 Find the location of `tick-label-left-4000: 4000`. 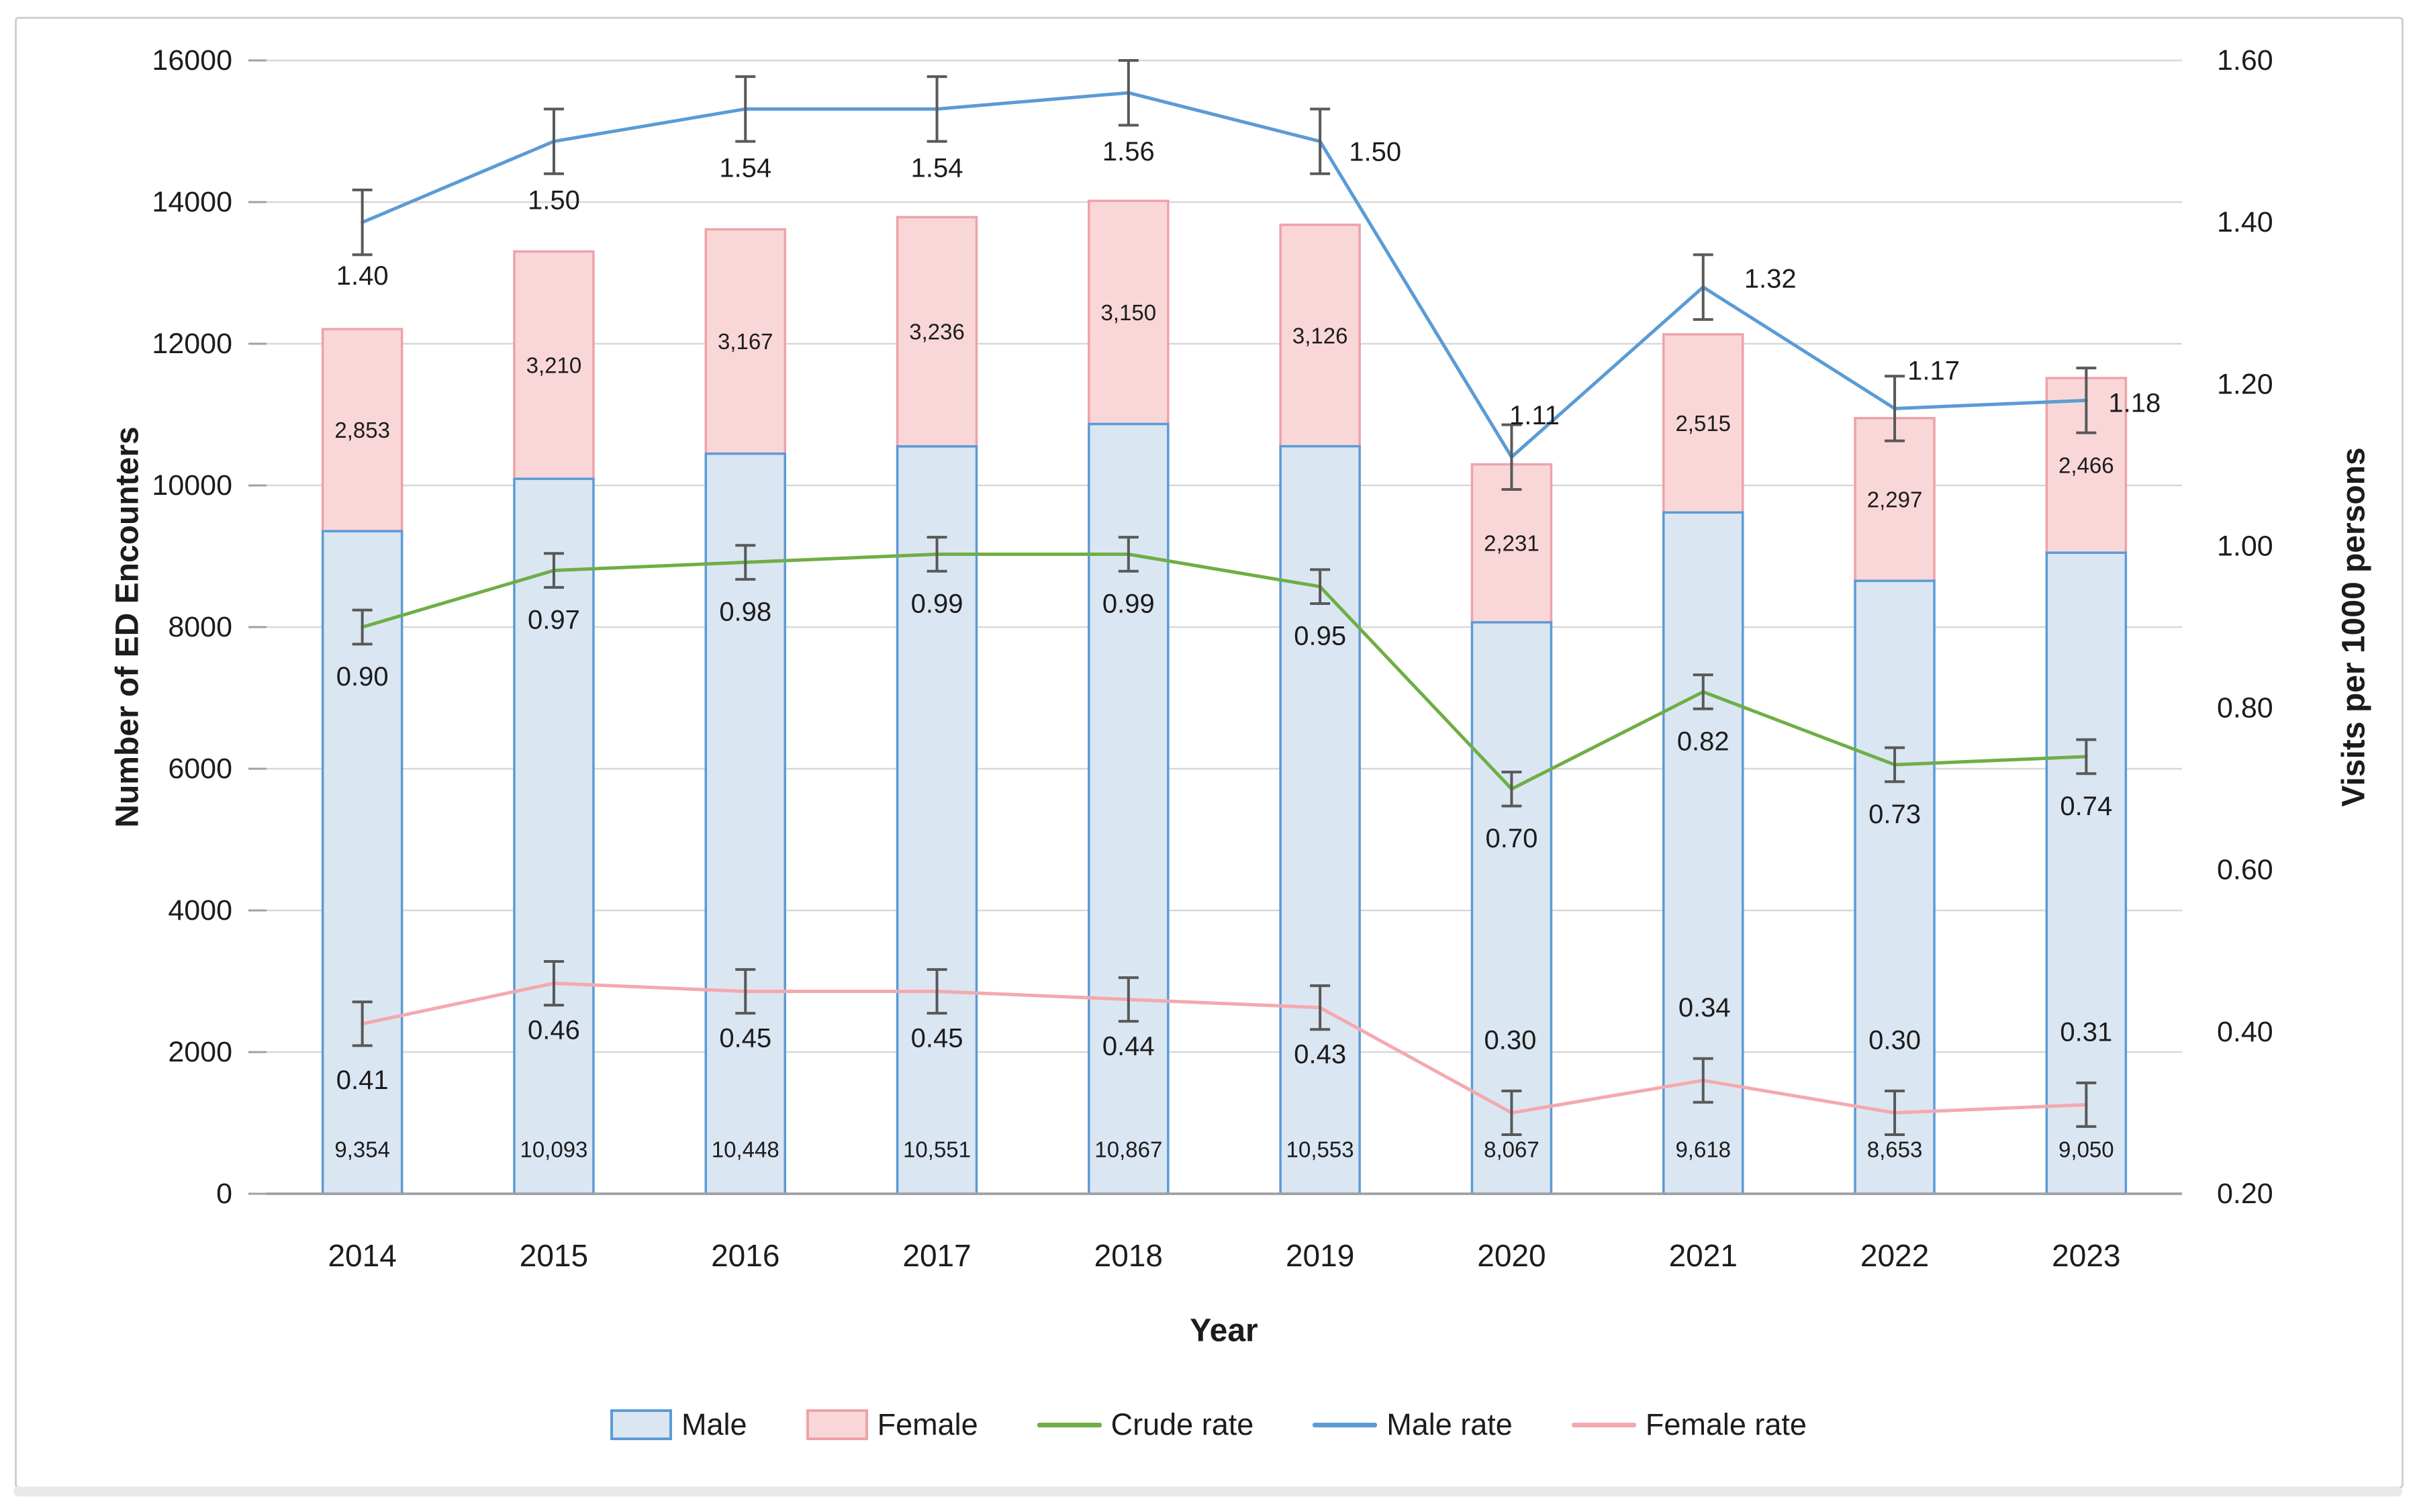

tick-label-left-4000: 4000 is located at coordinates (200, 910).